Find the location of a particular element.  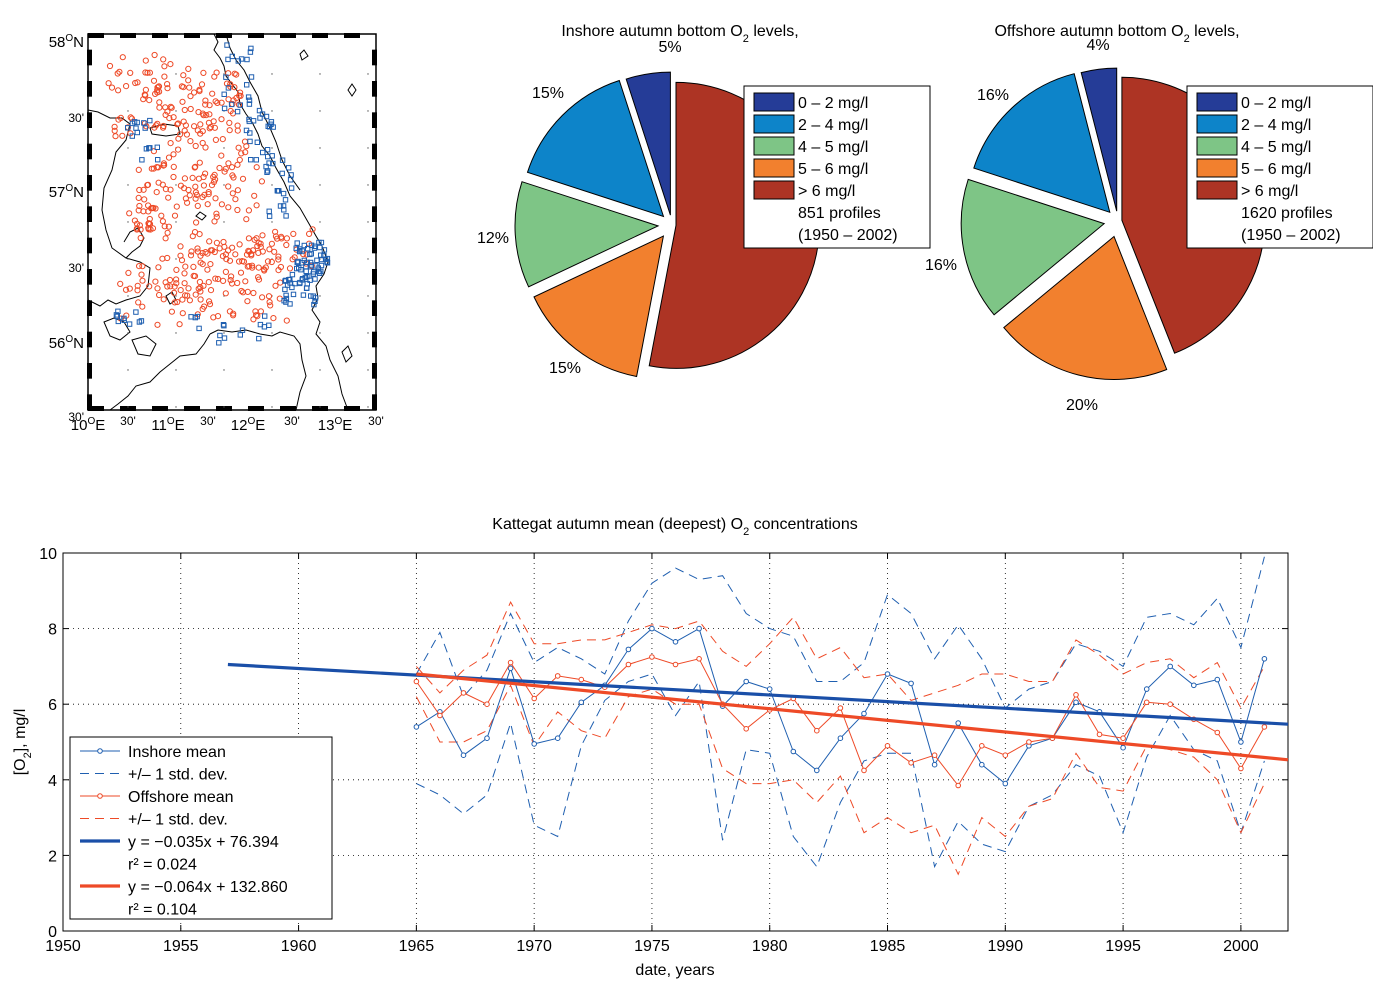

pie-slice is located at coordinates (1099, 139).